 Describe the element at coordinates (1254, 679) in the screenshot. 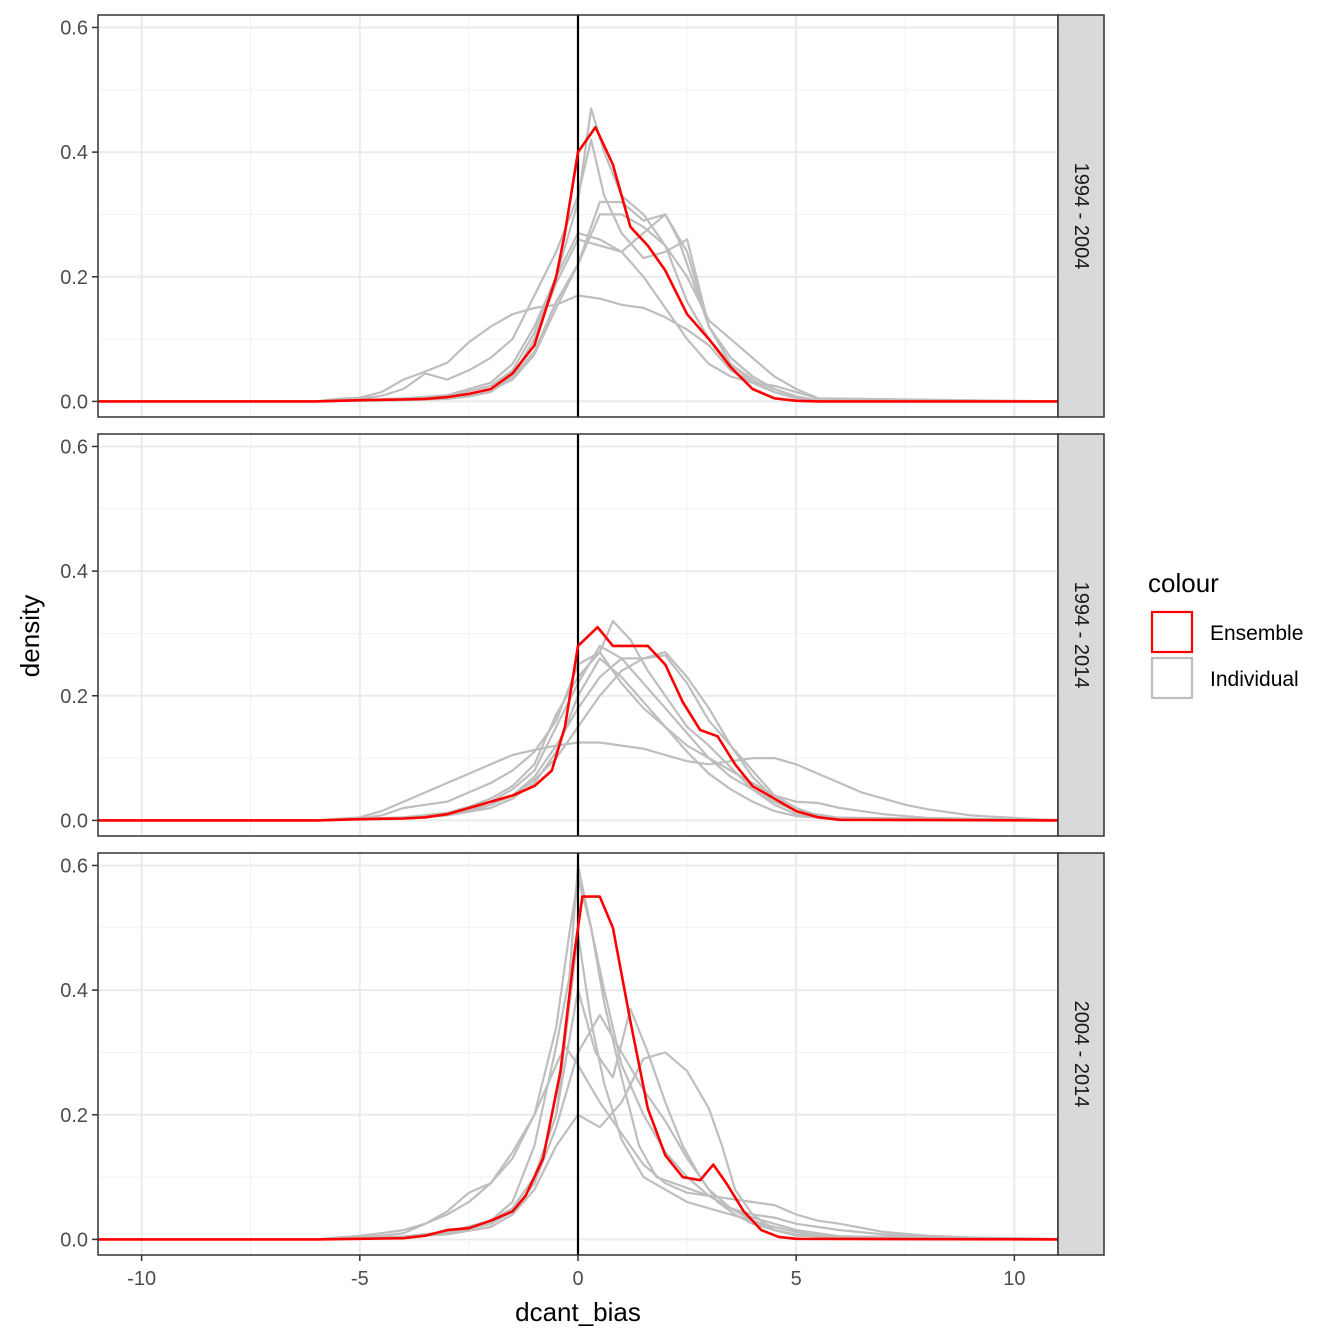

I see `legend-label: Individual` at that location.